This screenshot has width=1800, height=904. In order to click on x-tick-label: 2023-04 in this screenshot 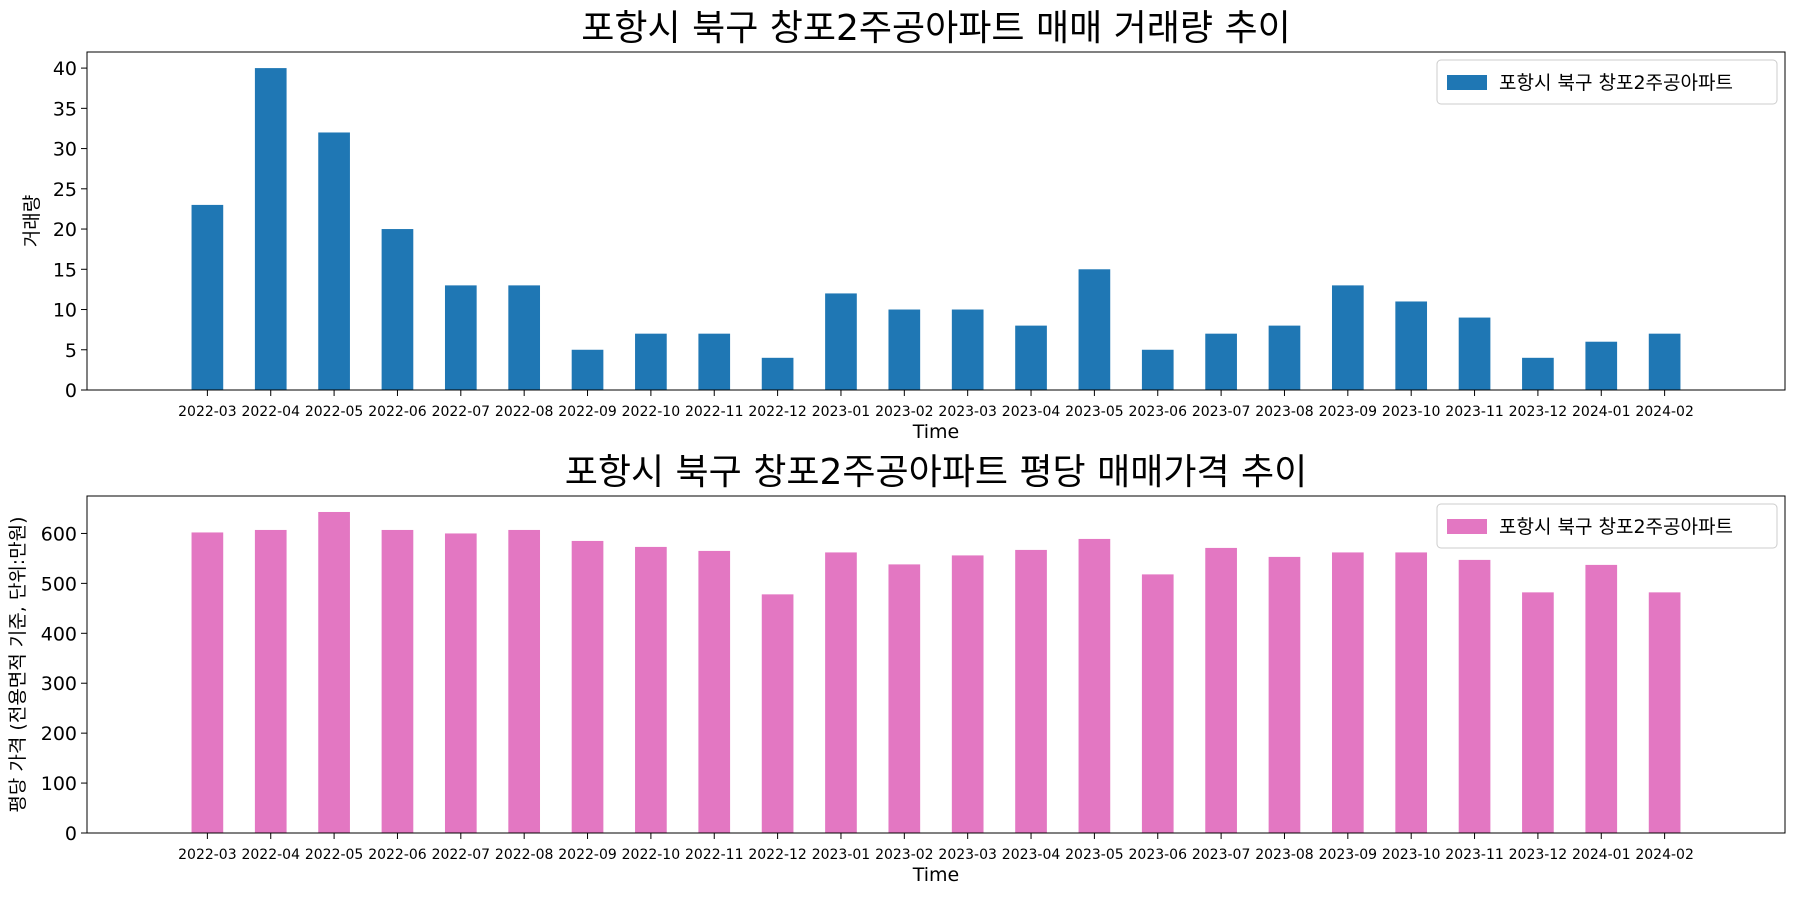, I will do `click(1031, 855)`.